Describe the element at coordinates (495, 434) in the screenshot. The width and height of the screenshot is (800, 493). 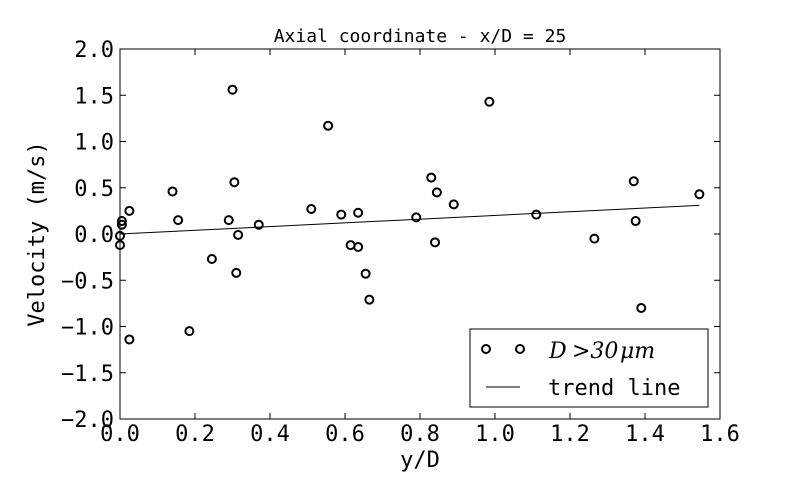
I see `x-tick-label: 1.0` at that location.